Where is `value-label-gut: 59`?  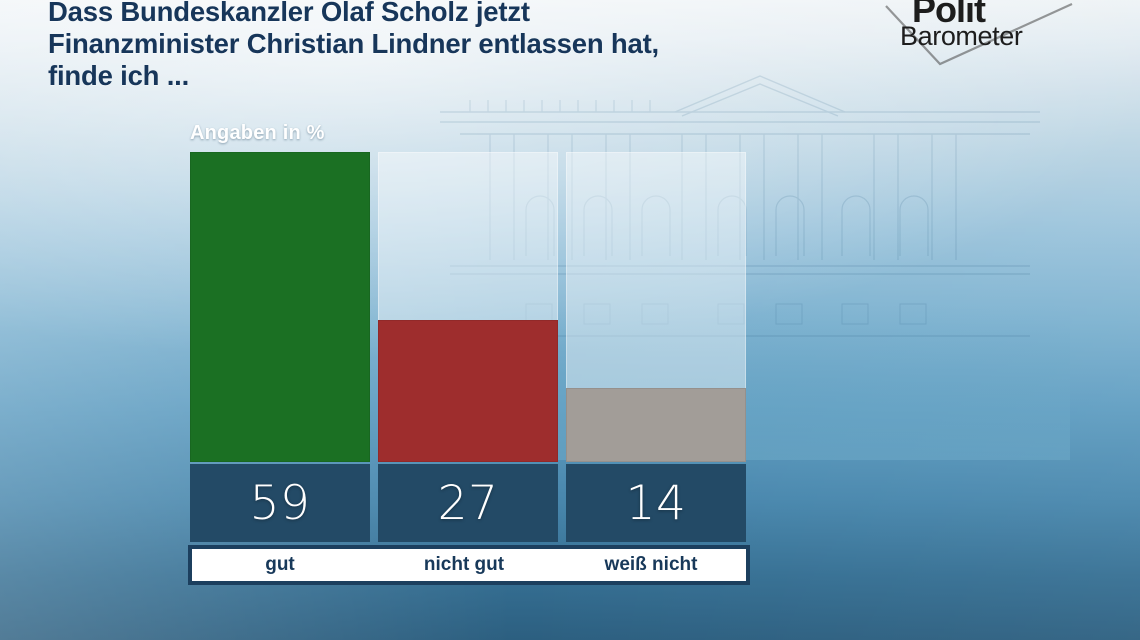 value-label-gut: 59 is located at coordinates (280, 503).